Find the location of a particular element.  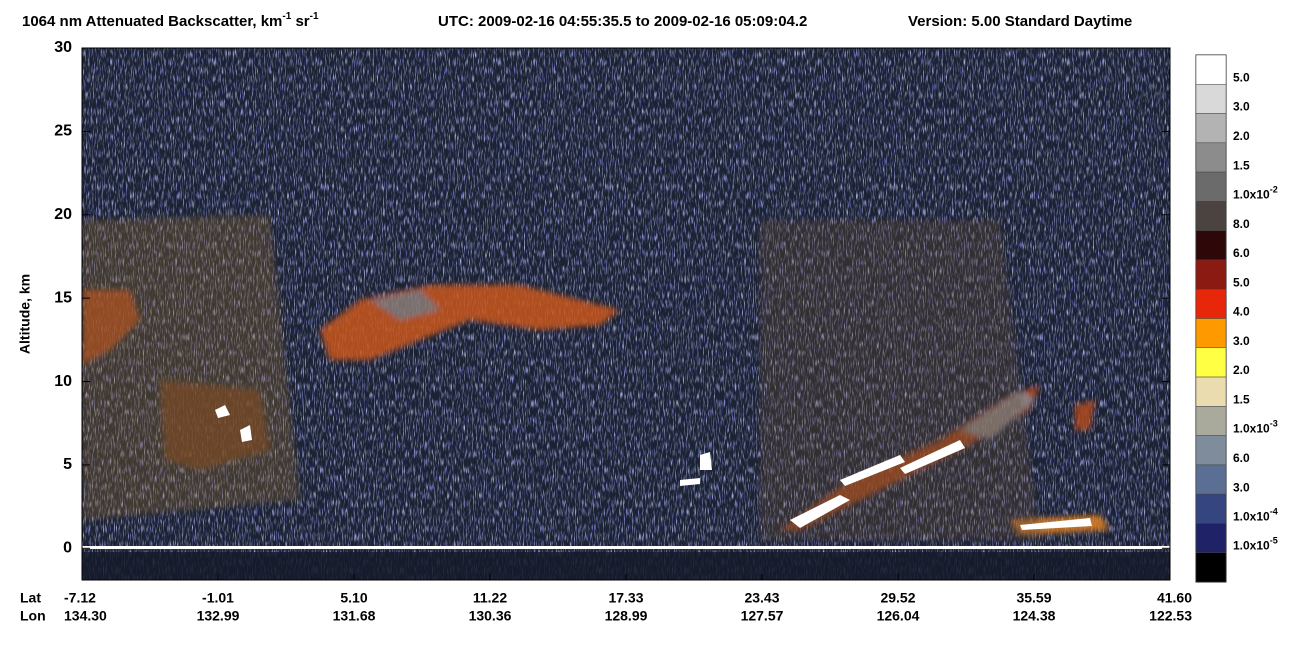

lat-label: 5.10 is located at coordinates (353, 598).